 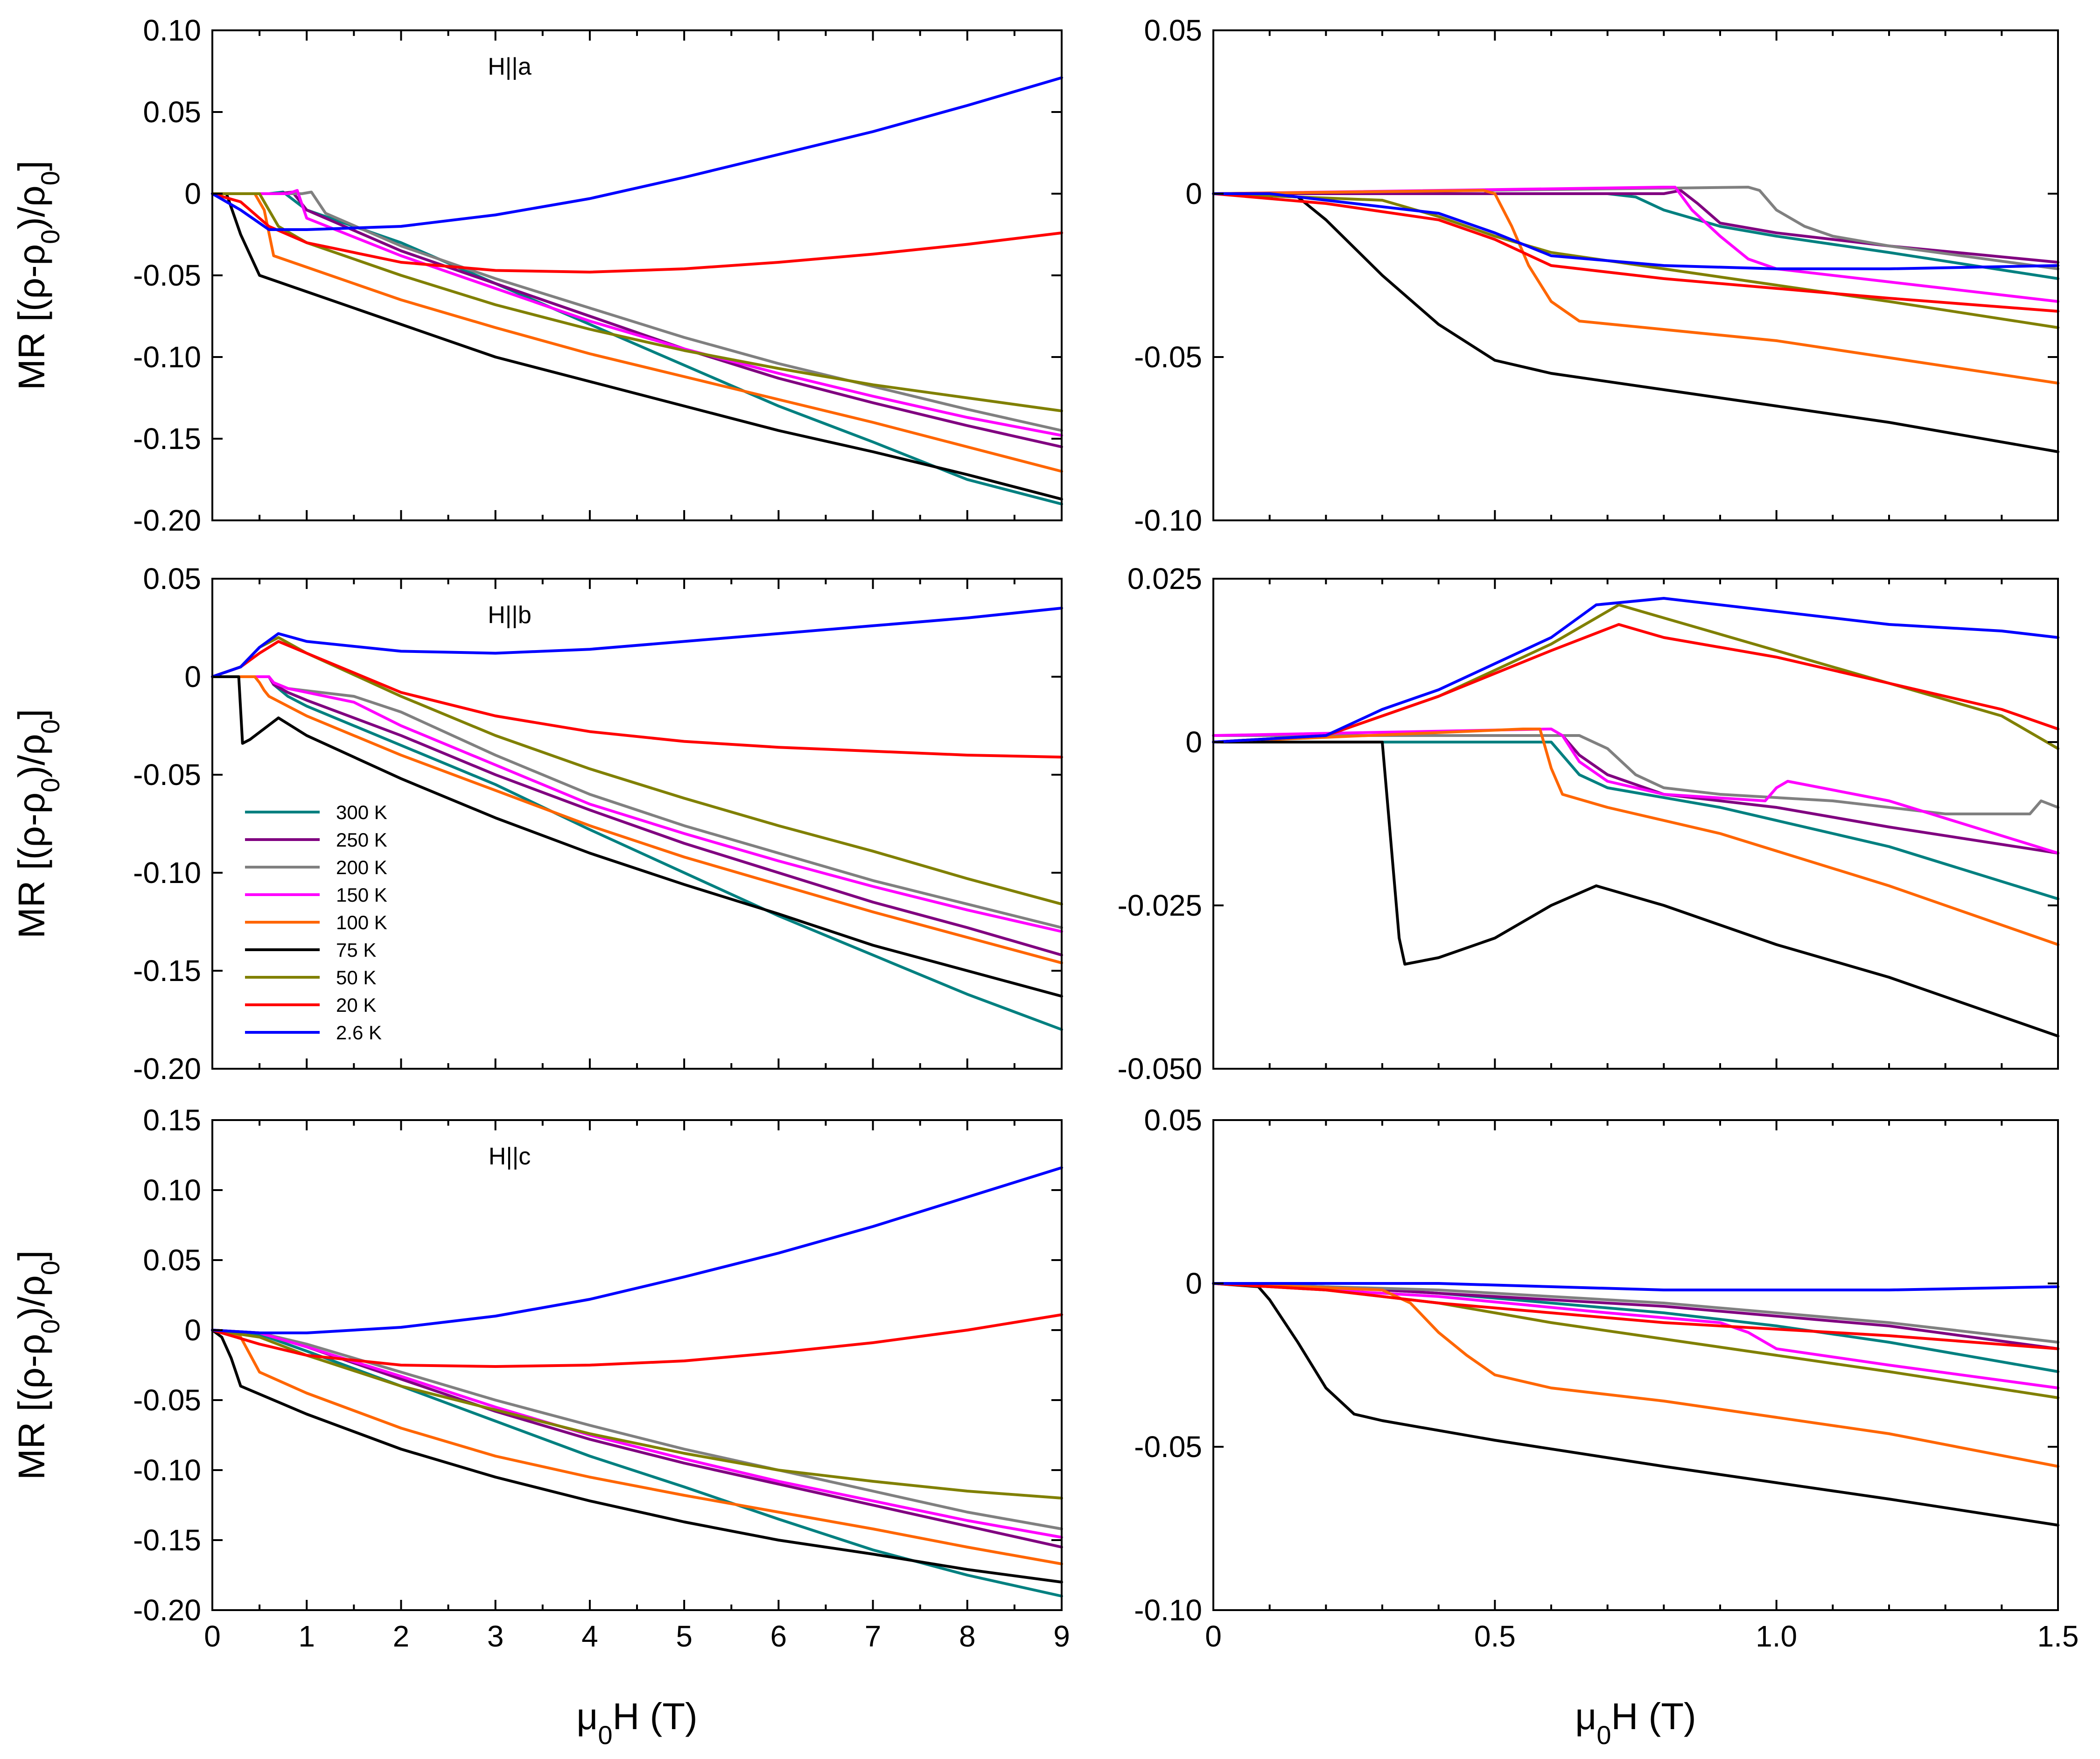 I want to click on legend-label: 20 K, so click(x=356, y=1005).